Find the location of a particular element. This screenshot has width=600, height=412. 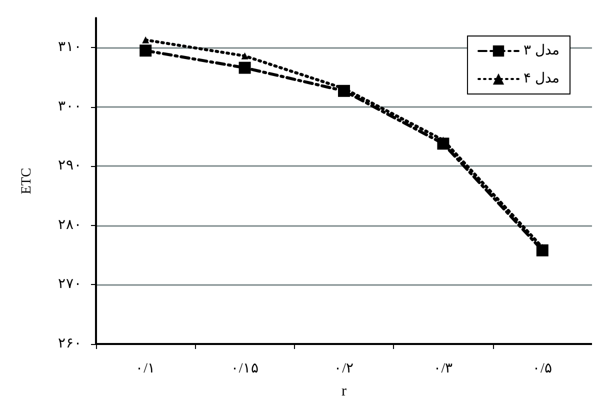

x-tick-label: ۰/۱ is located at coordinates (146, 369).